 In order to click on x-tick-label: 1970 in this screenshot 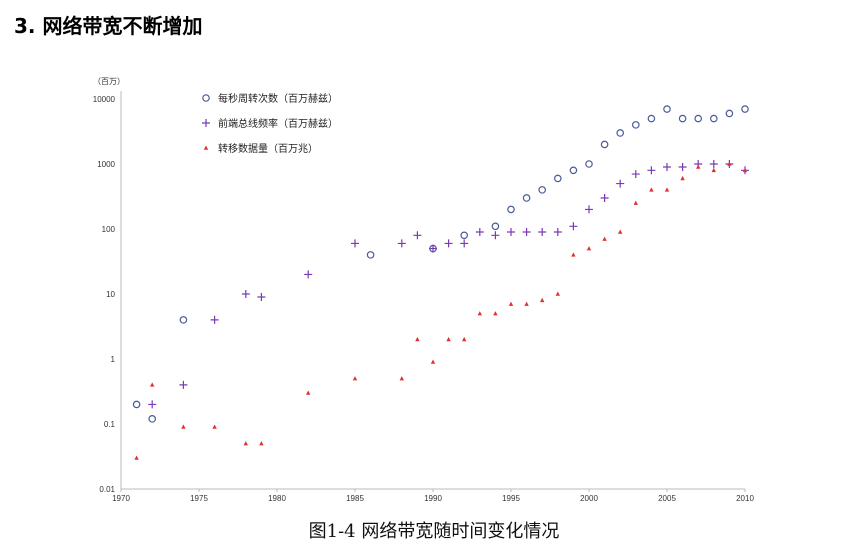, I will do `click(121, 498)`.